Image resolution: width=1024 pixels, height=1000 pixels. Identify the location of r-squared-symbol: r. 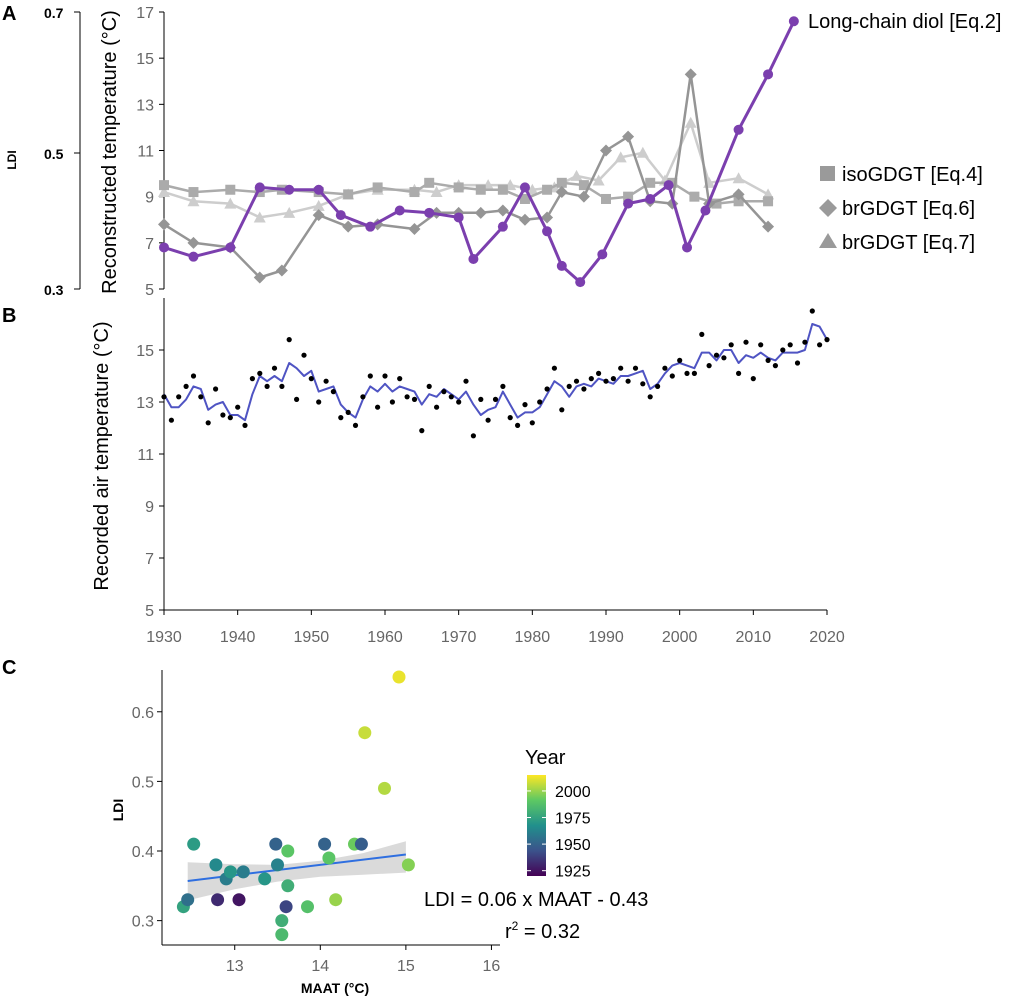
(508, 932).